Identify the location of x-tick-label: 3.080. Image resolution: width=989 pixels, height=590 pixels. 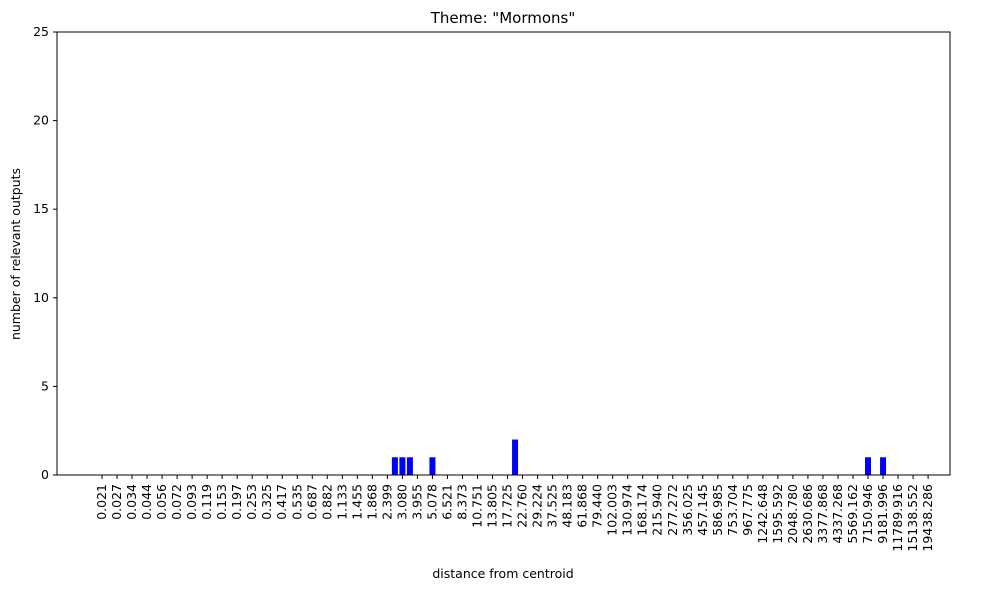
(401, 502).